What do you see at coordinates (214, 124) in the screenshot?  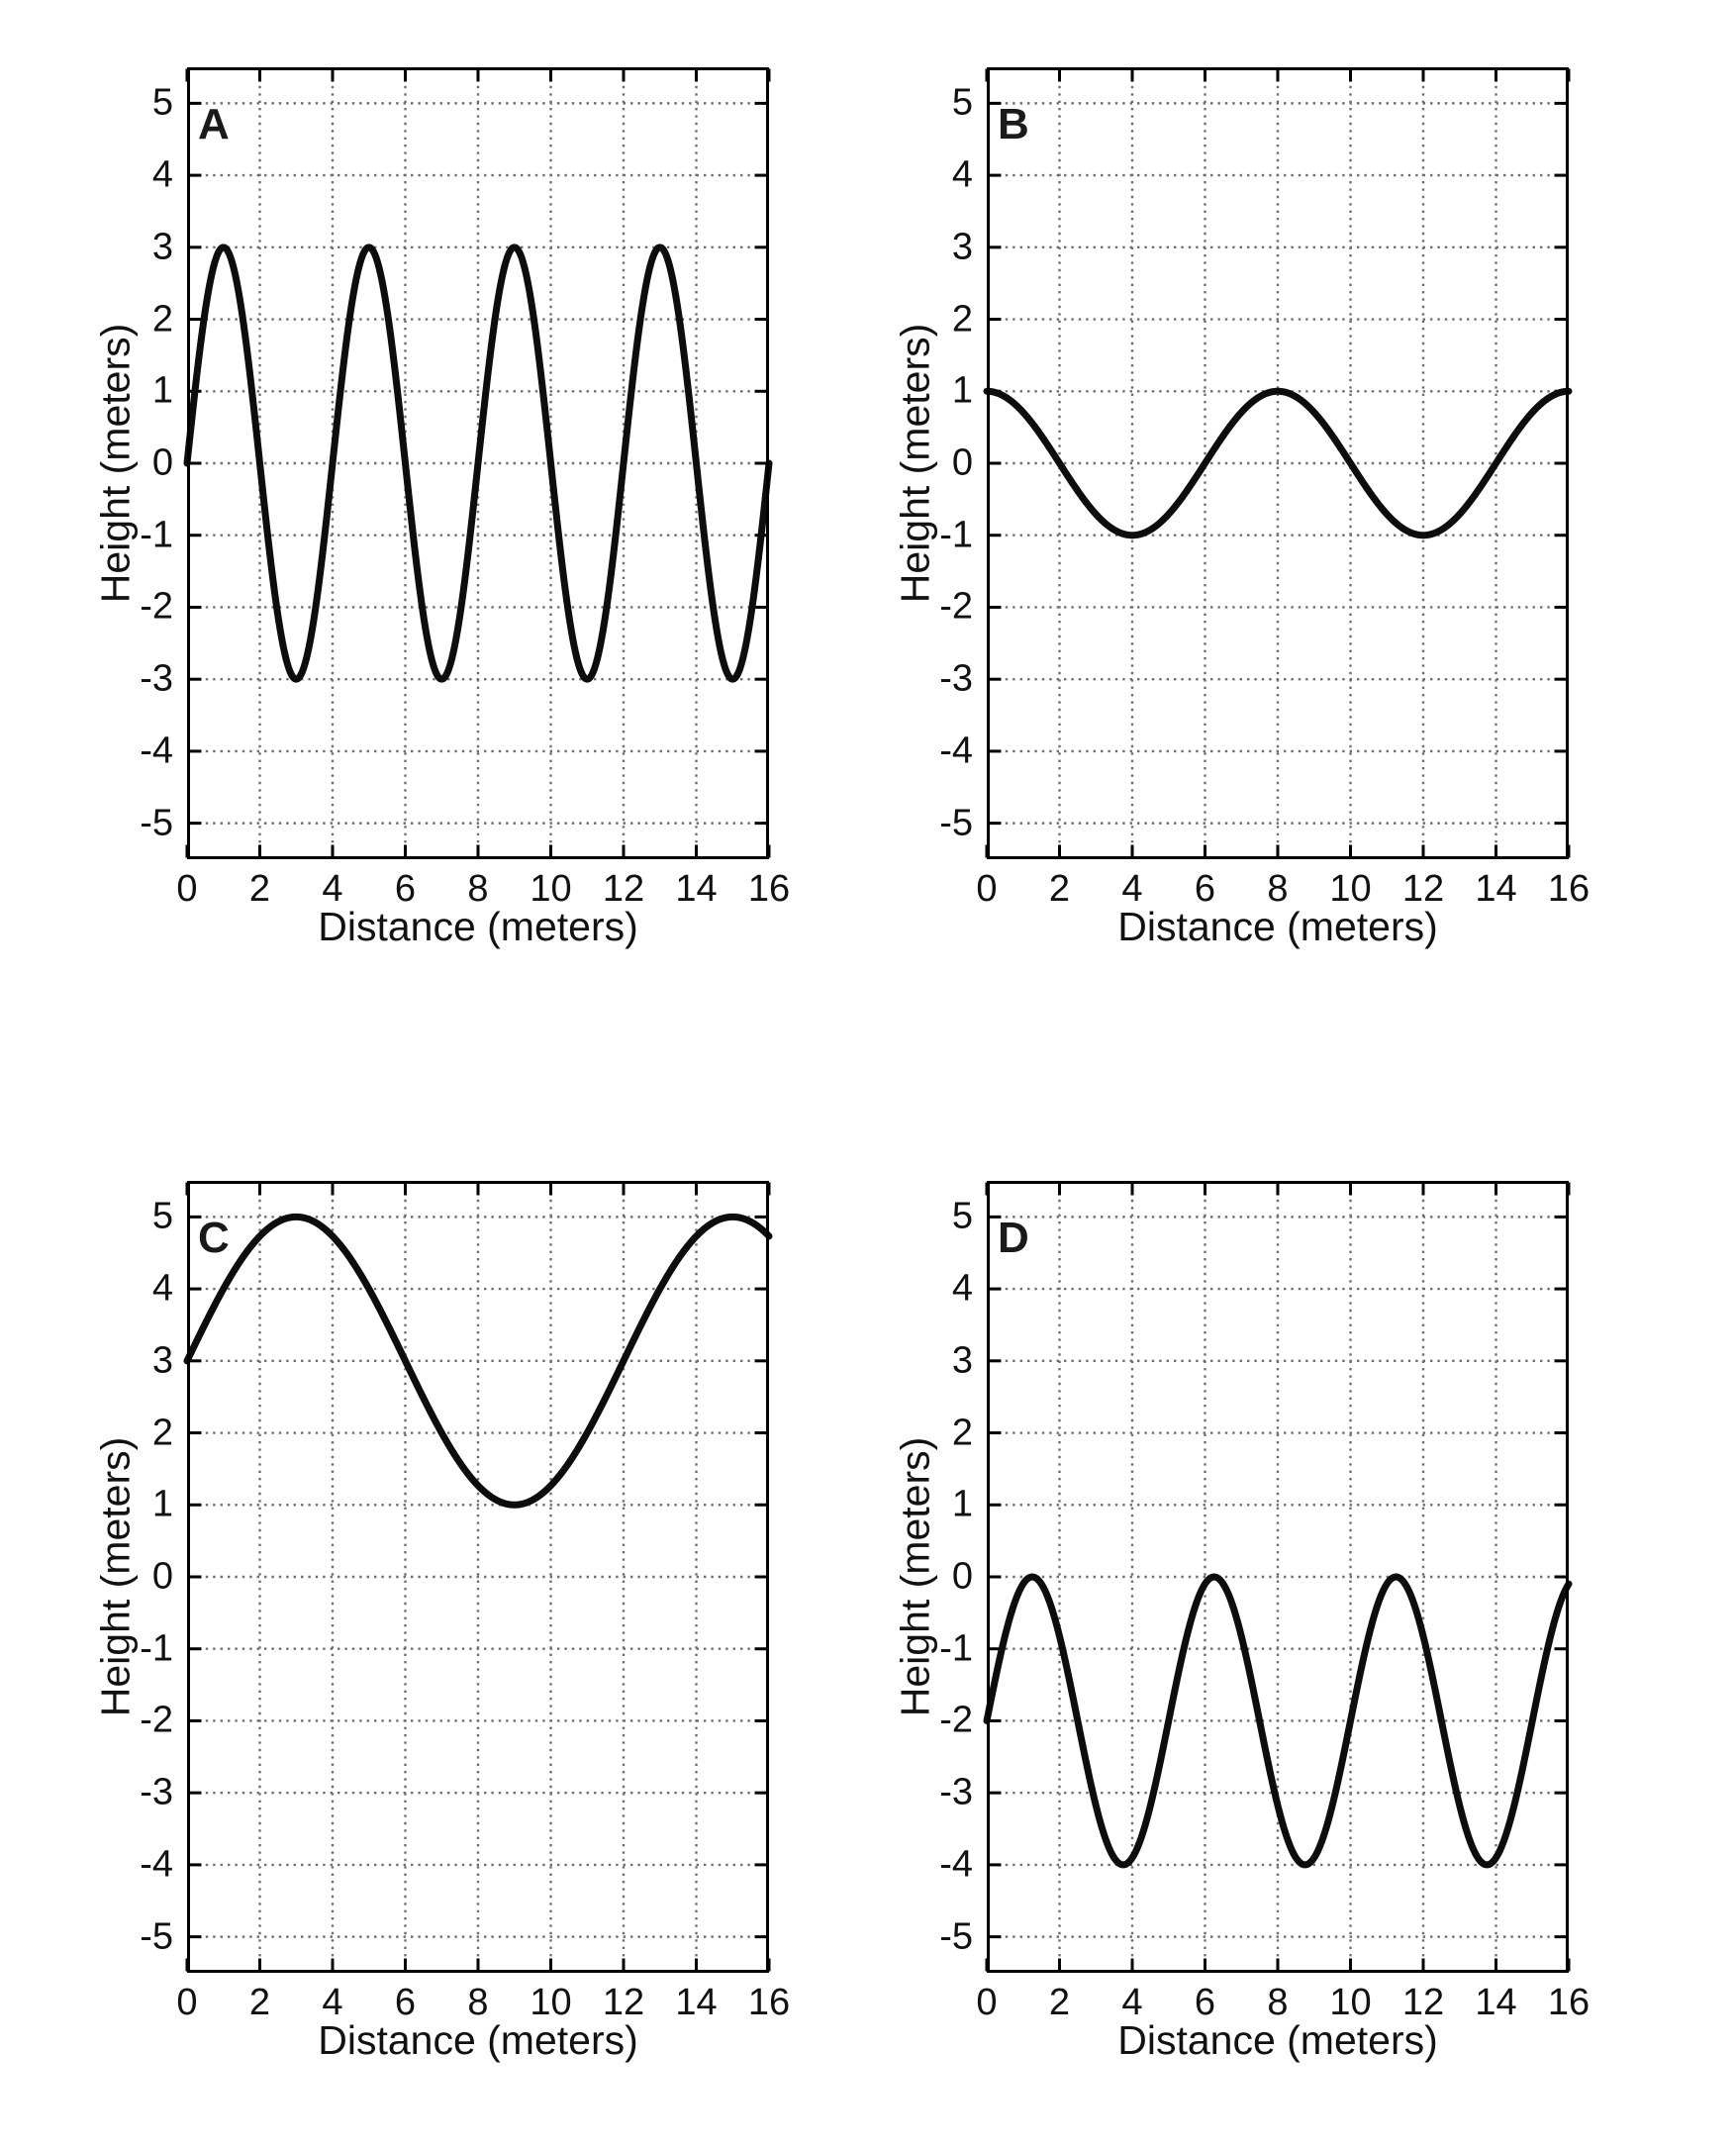 I see `panel-label: A` at bounding box center [214, 124].